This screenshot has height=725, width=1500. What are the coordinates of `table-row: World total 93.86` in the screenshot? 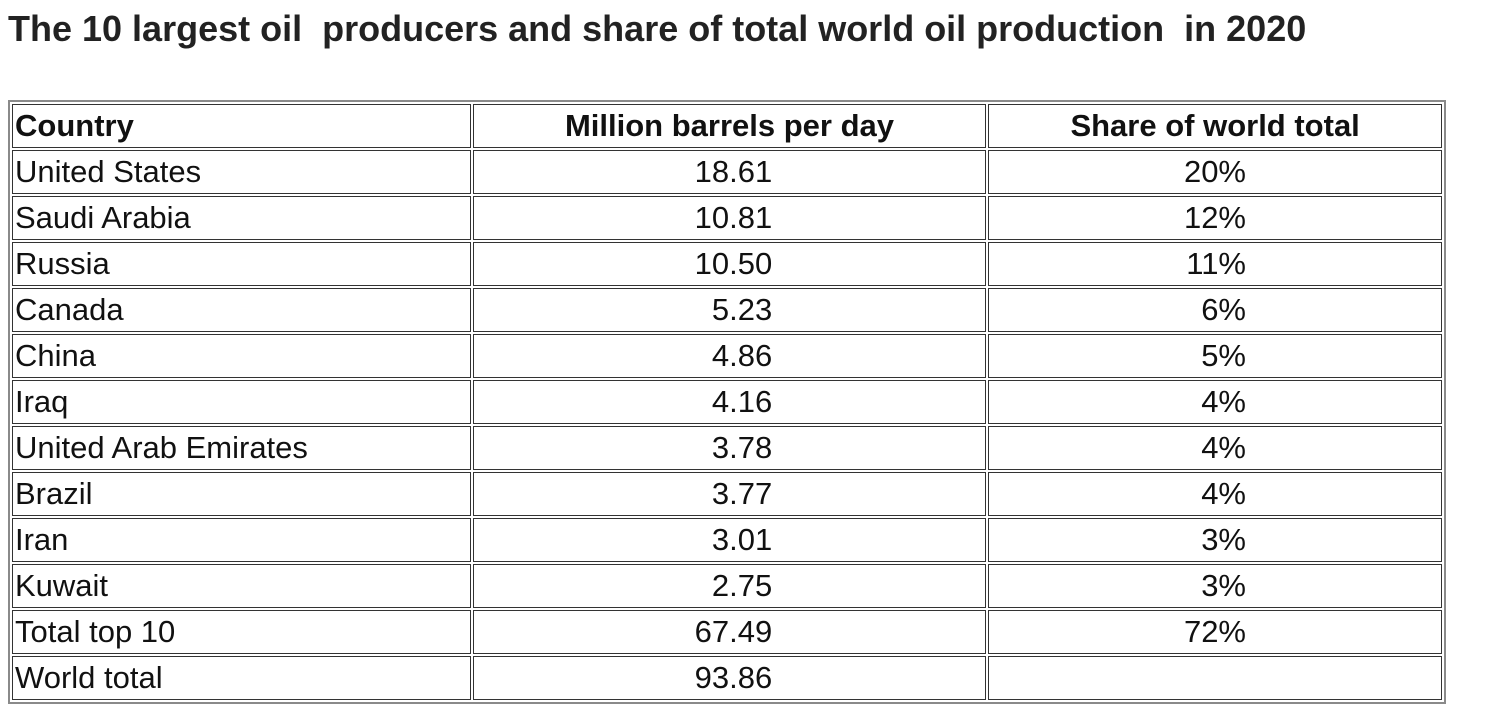 It's located at (727, 678).